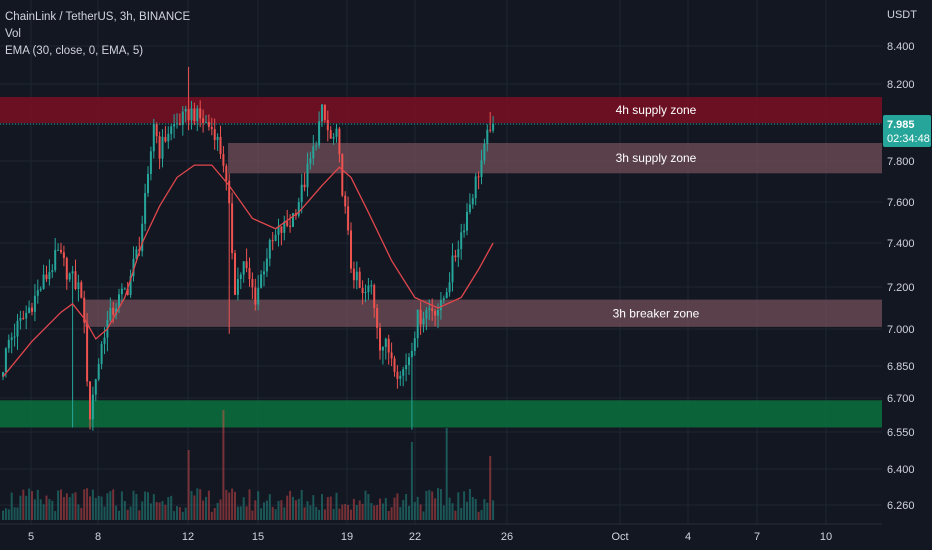 The image size is (932, 550). What do you see at coordinates (13, 34) in the screenshot?
I see `volume-indicator-label: Vol` at bounding box center [13, 34].